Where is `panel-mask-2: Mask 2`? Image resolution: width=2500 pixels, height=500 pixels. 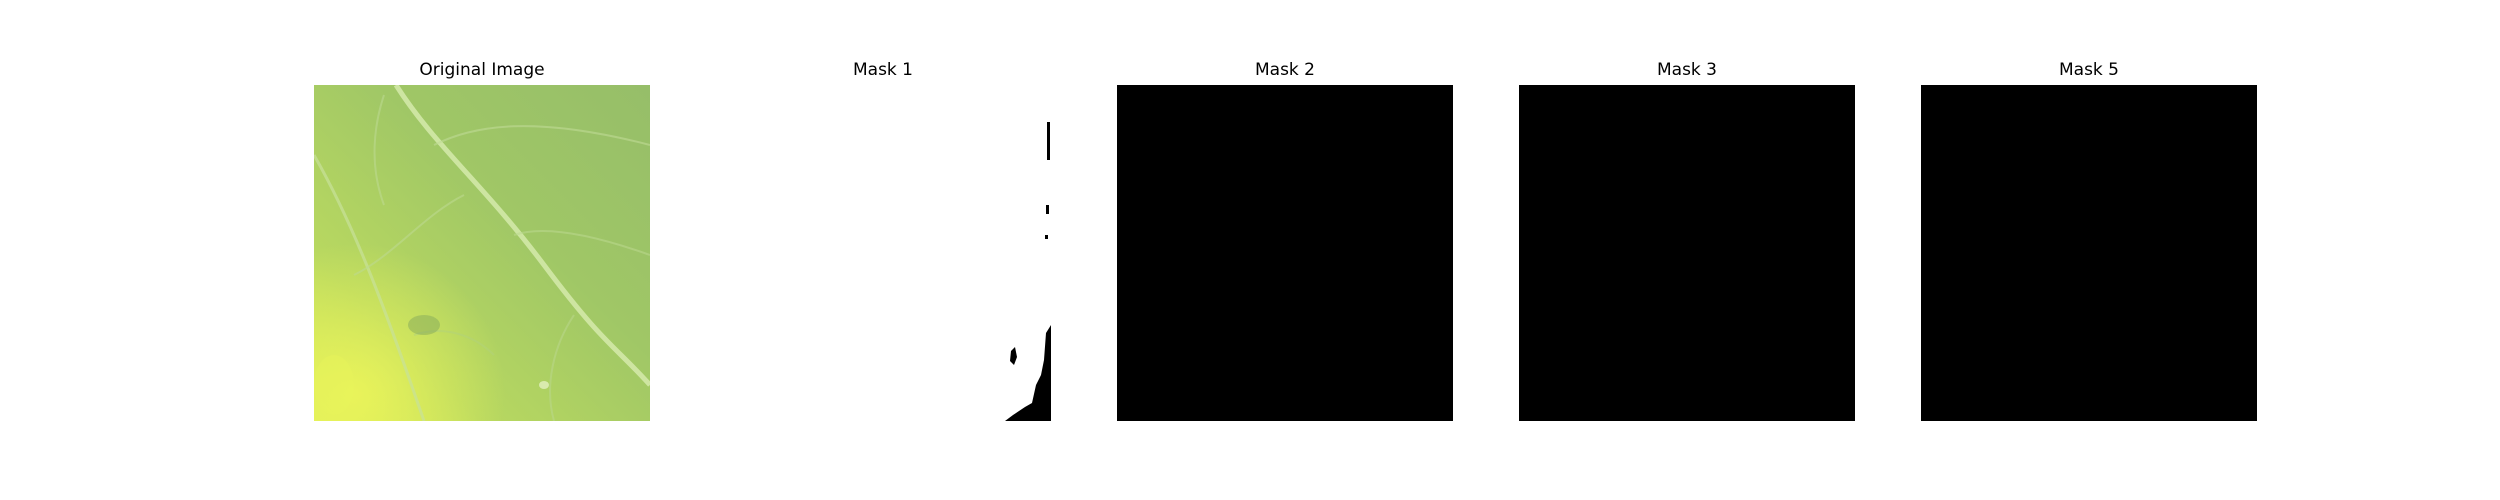 panel-mask-2: Mask 2 is located at coordinates (1285, 250).